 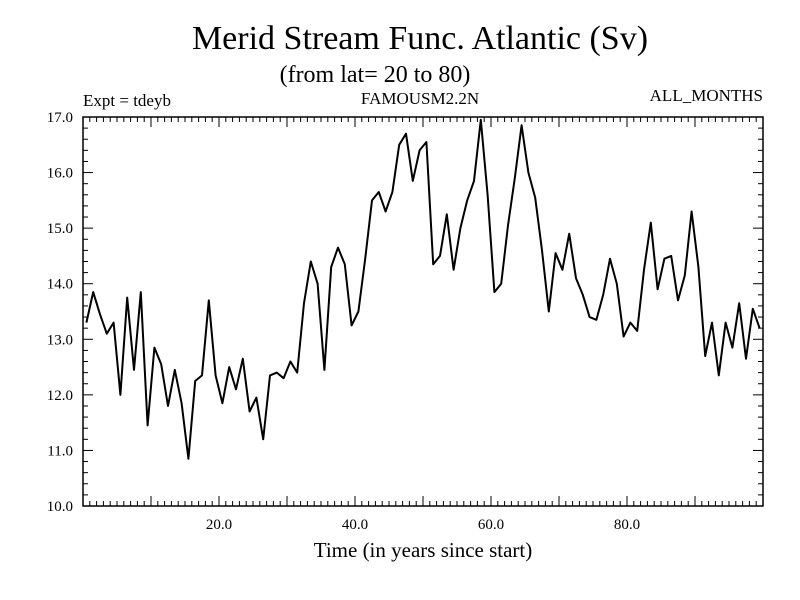 What do you see at coordinates (60, 229) in the screenshot?
I see `y-tick-label: 15.0` at bounding box center [60, 229].